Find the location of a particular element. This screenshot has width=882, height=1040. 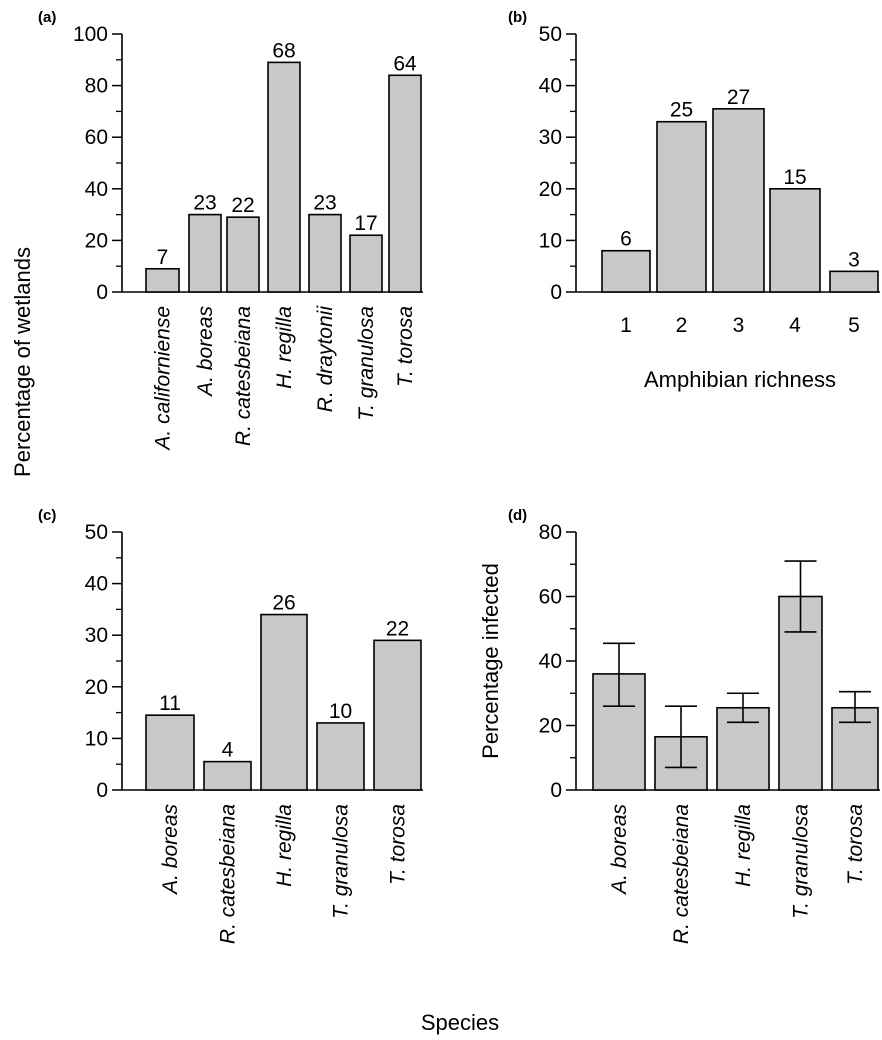

panel-c-ytick-label: 40 is located at coordinates (96, 584).